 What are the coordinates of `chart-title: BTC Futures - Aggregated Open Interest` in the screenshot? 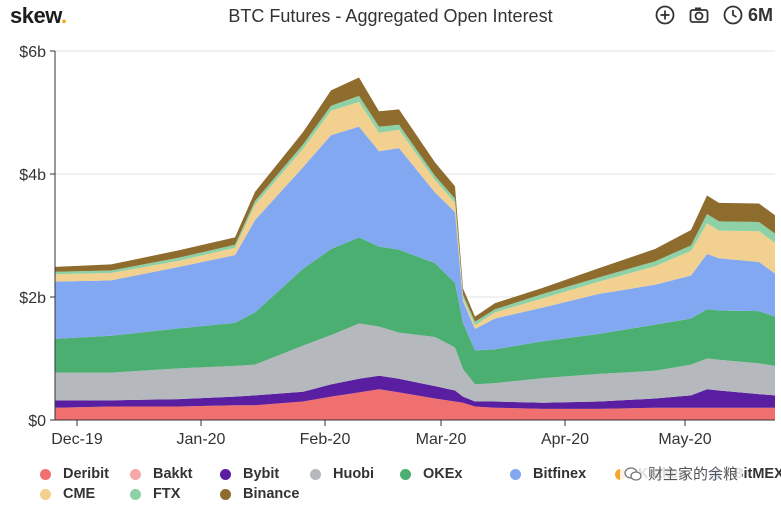 It's located at (390, 16).